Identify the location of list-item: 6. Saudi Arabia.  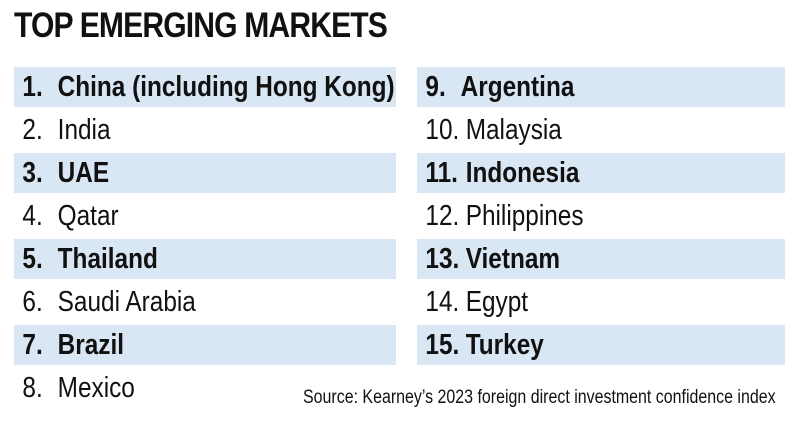
(205, 302).